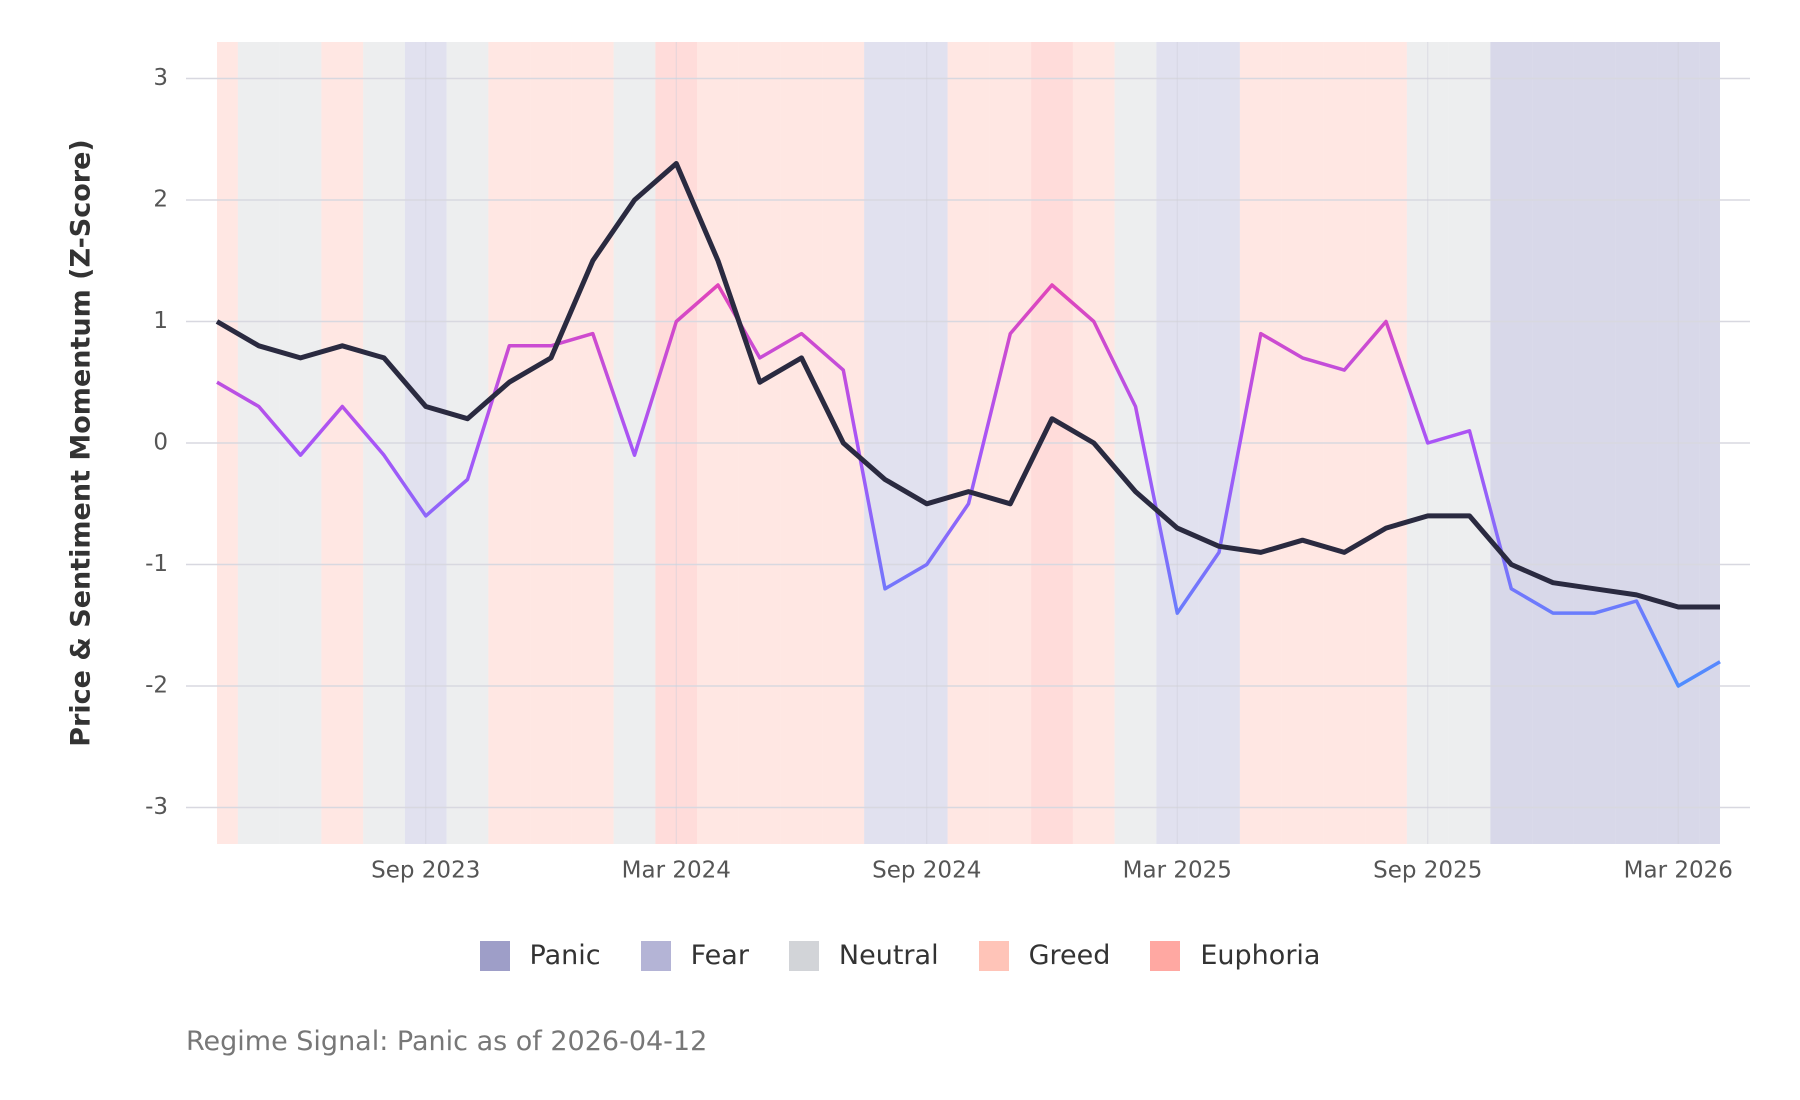 The width and height of the screenshot is (1800, 1100). Describe the element at coordinates (156, 564) in the screenshot. I see `y-tick-label: -1` at that location.